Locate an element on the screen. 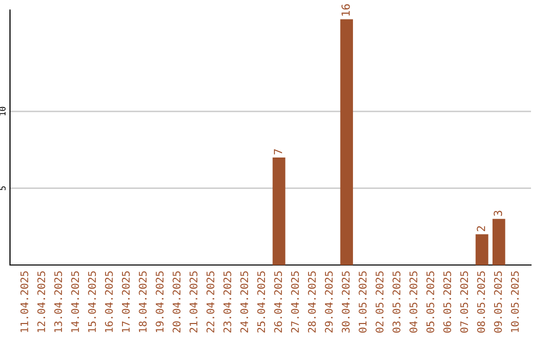  x-tick-label: 11.04.2025 is located at coordinates (24, 301).